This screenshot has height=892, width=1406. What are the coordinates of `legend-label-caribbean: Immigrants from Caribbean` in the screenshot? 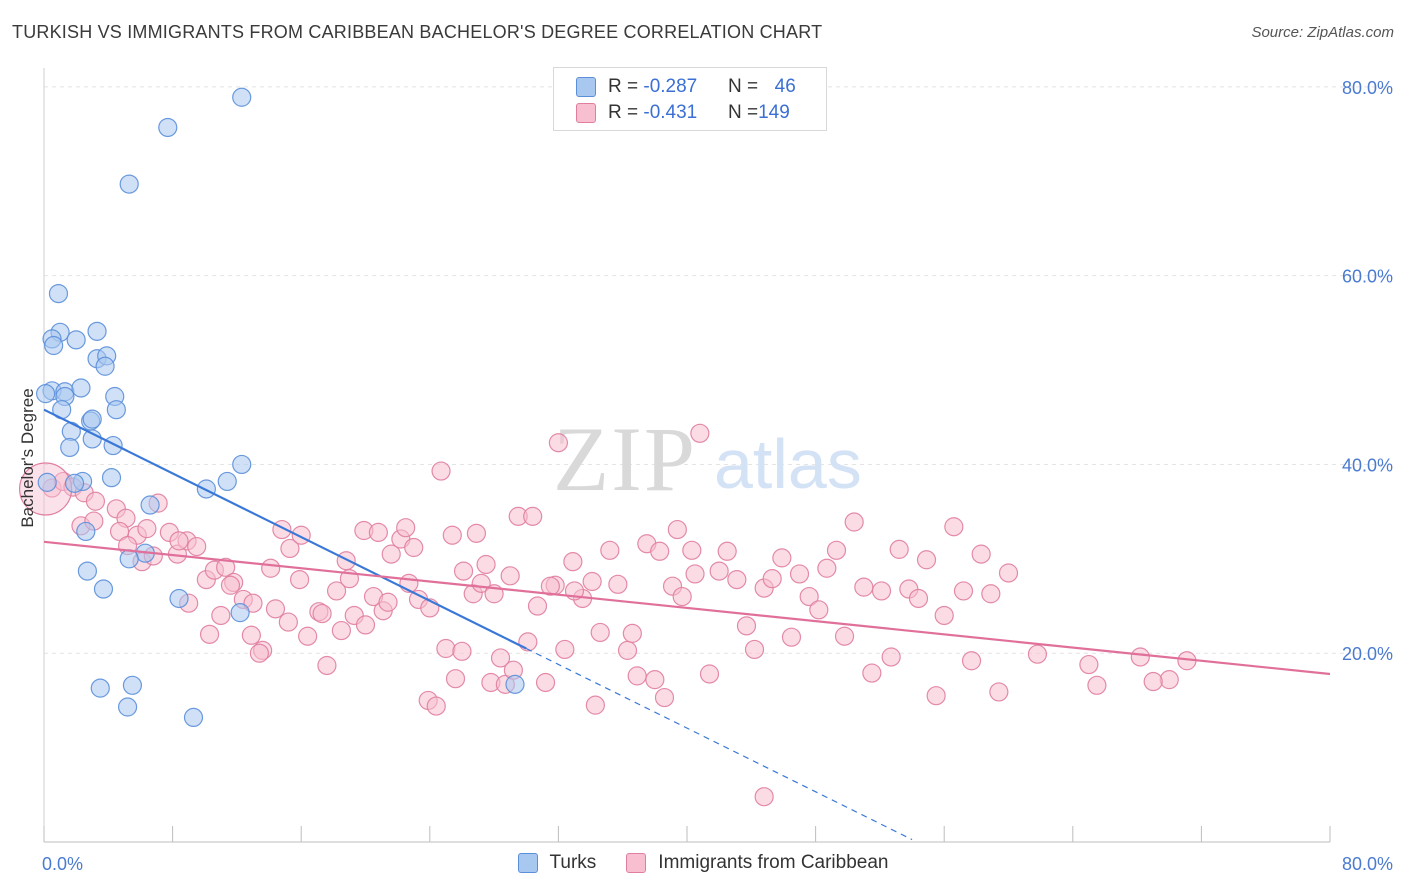 It's located at (773, 862).